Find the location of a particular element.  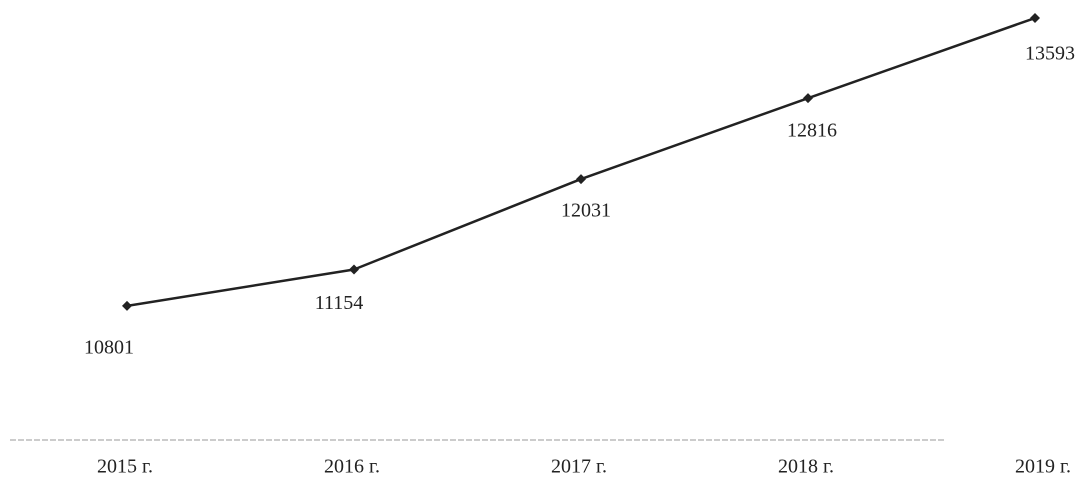

data-label: 13593 is located at coordinates (1050, 54).